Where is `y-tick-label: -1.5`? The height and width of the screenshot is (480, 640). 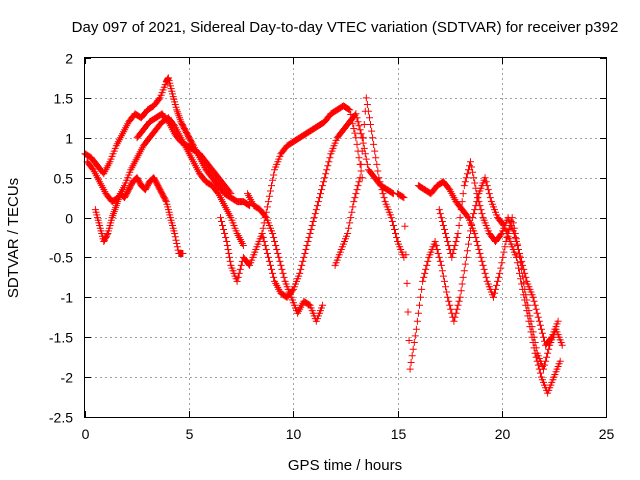
y-tick-label: -1.5 is located at coordinates (61, 338).